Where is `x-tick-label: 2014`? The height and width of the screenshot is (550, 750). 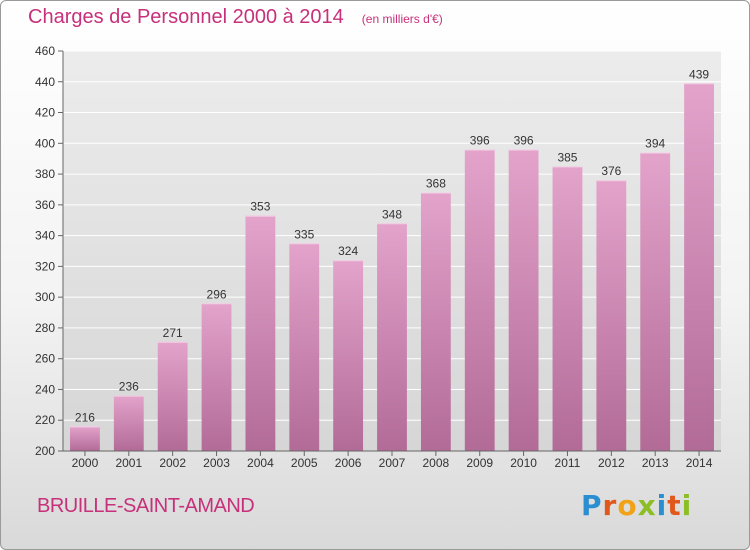
x-tick-label: 2014 is located at coordinates (699, 463).